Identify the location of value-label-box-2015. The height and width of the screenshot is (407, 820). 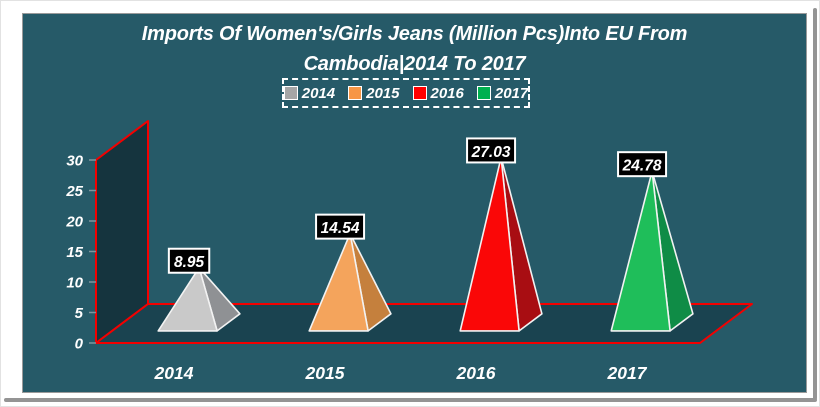
(340, 226).